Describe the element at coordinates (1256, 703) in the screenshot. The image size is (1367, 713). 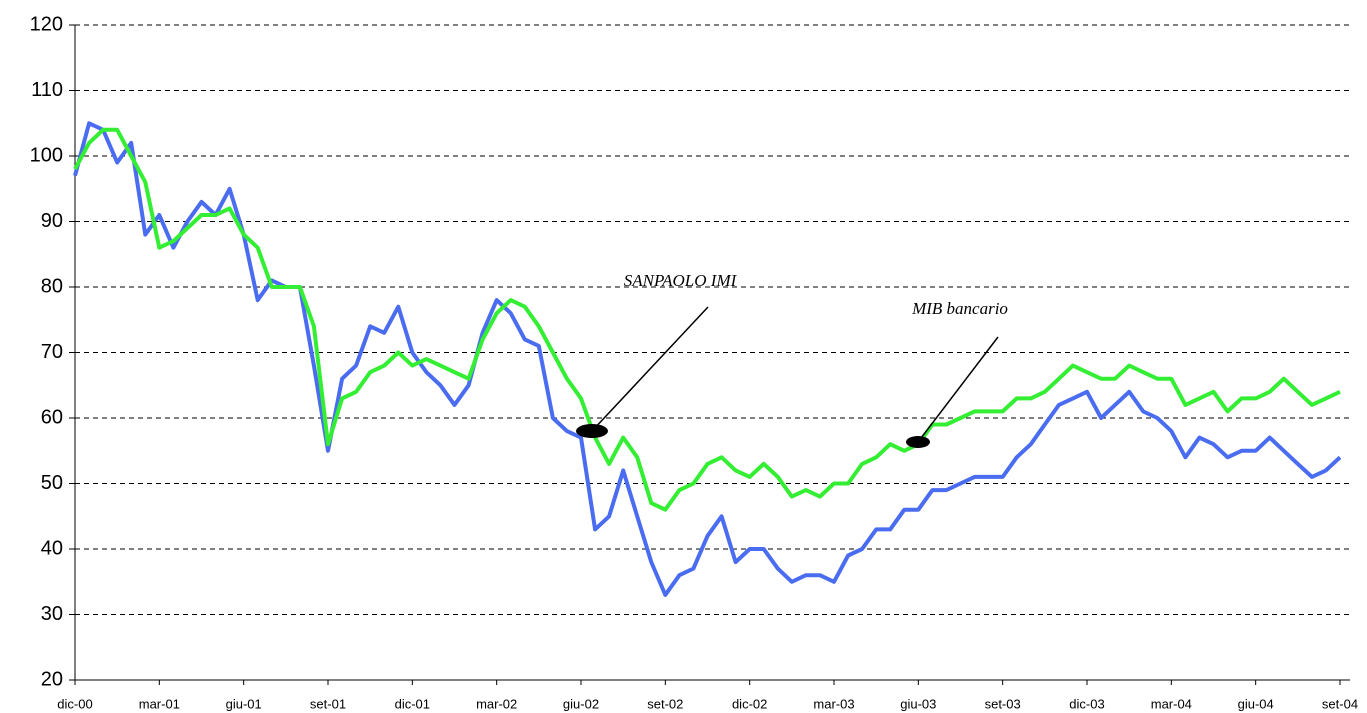
I see `x-tick-label: giu-04` at that location.